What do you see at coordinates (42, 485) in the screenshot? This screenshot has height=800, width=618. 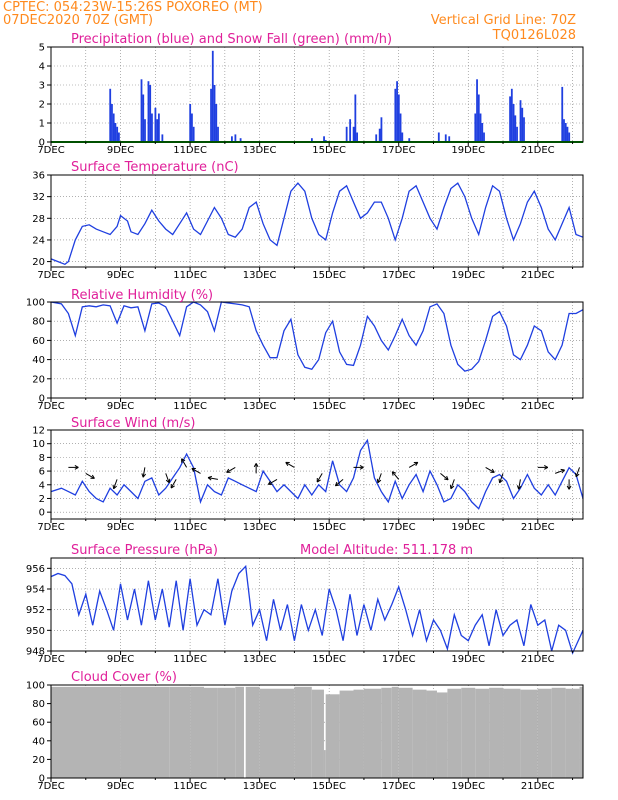 I see `y-tick-label: 4` at bounding box center [42, 485].